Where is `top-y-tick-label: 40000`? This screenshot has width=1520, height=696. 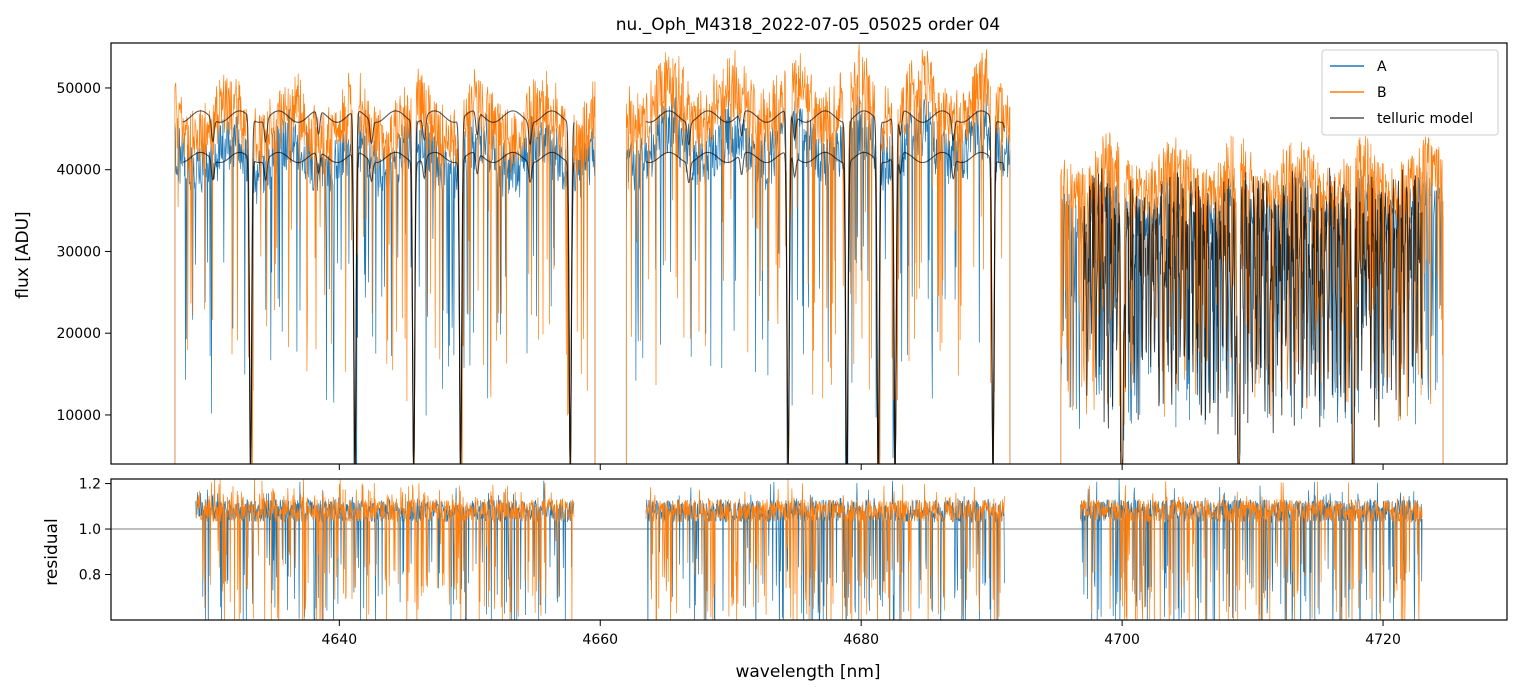
top-y-tick-label: 40000 is located at coordinates (78, 171).